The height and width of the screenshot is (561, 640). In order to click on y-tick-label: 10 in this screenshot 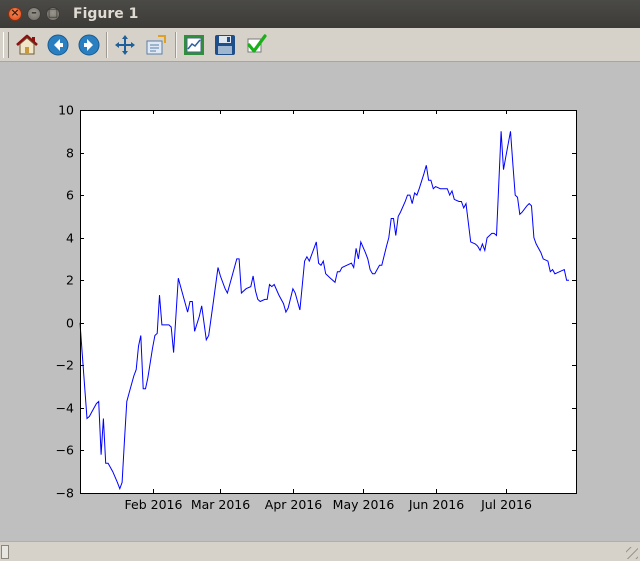, I will do `click(66, 110)`.